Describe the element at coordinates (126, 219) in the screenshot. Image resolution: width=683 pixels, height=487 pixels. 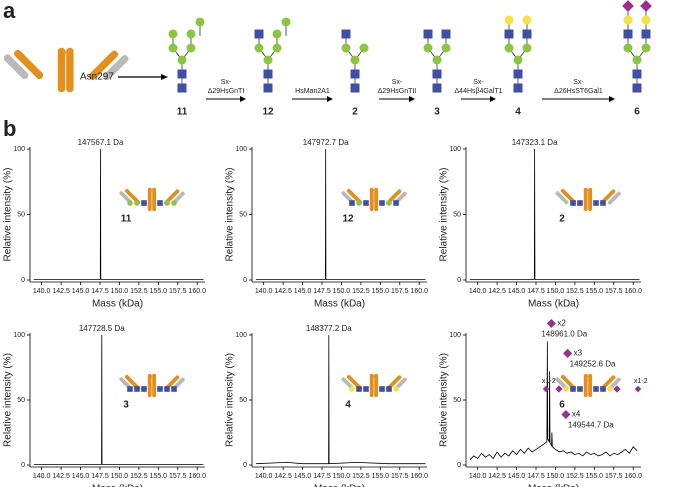
I see `compound-number: 11` at that location.